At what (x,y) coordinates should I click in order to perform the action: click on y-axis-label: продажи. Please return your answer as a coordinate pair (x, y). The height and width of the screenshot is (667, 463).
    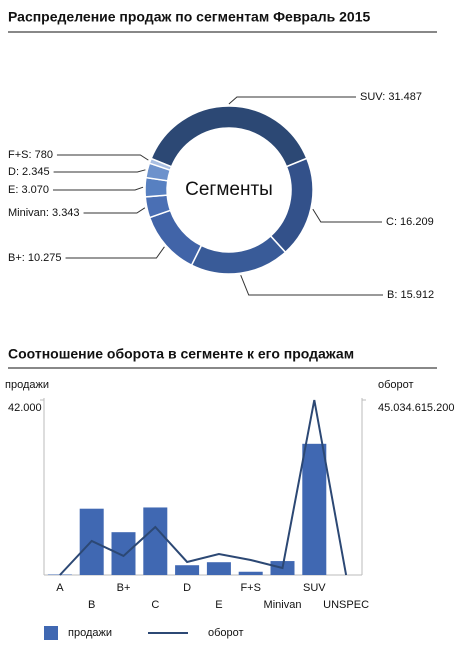
    Looking at the image, I should click on (27, 385).